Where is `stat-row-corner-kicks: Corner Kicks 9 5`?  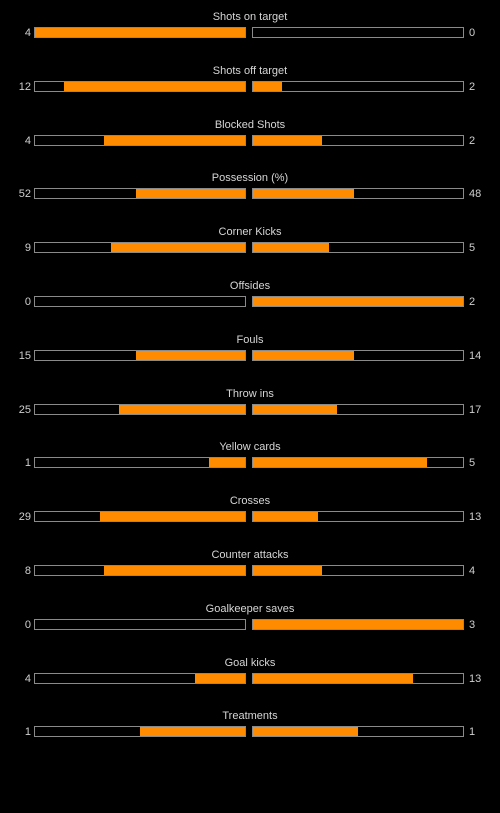 stat-row-corner-kicks: Corner Kicks 9 5 is located at coordinates (250, 252).